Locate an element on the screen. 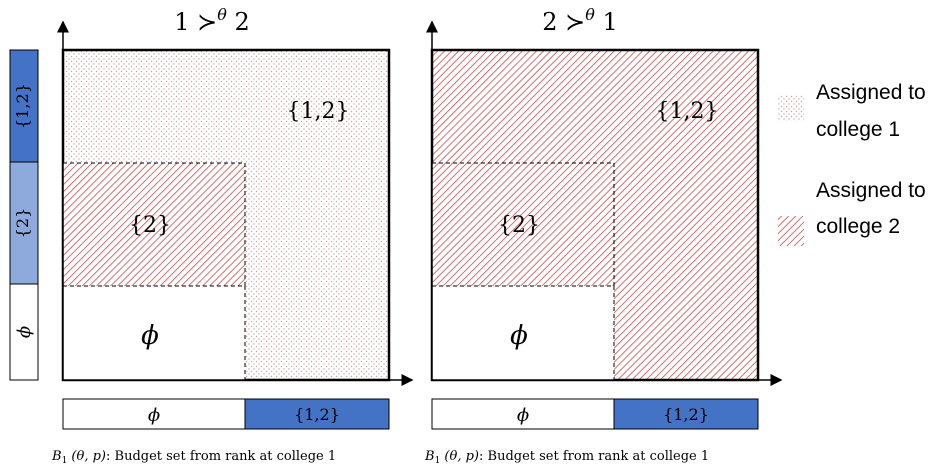  right-hbar-12-label: {1,2} is located at coordinates (686, 414).